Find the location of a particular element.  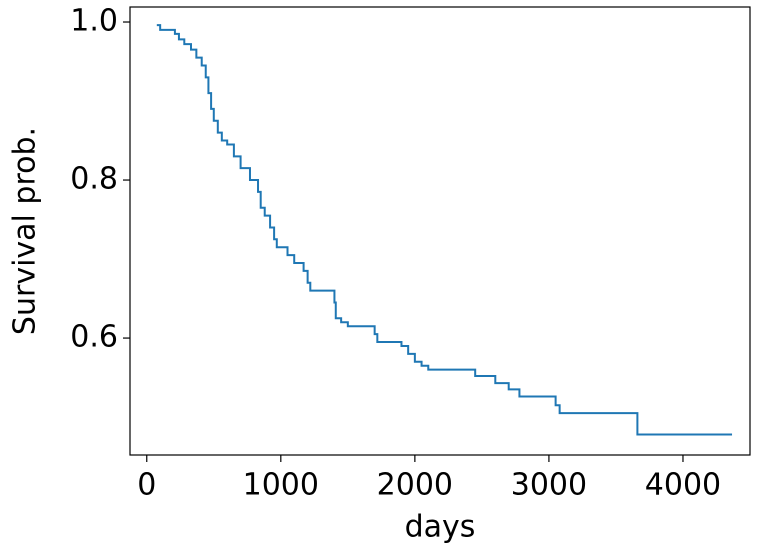

y-tick-label: 0.8 is located at coordinates (94, 179).